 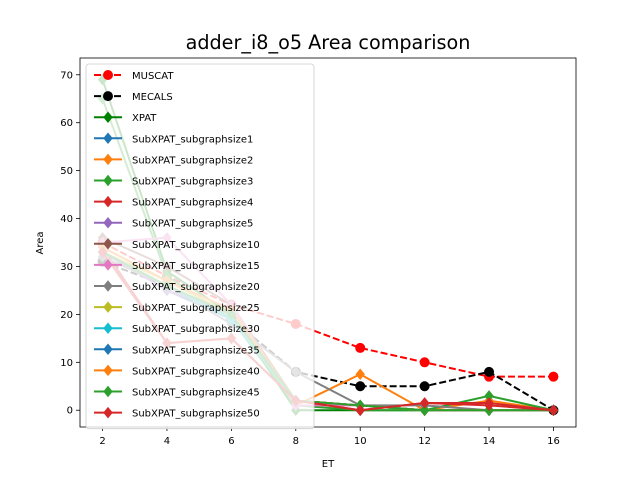 What do you see at coordinates (196, 287) in the screenshot?
I see `legend-label: SubXPAT_subgraphsize20` at bounding box center [196, 287].